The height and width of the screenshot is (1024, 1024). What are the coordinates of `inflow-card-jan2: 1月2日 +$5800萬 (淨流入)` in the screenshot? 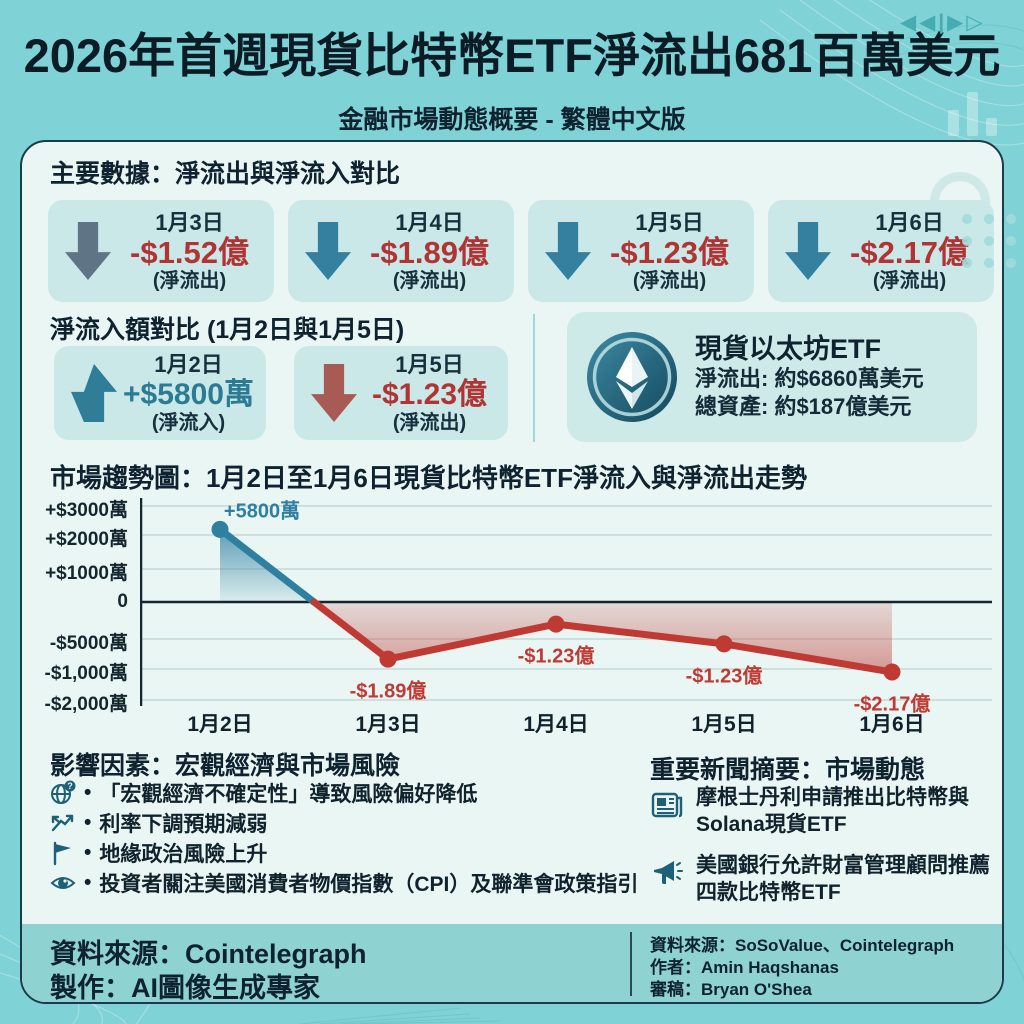 It's located at (160, 393).